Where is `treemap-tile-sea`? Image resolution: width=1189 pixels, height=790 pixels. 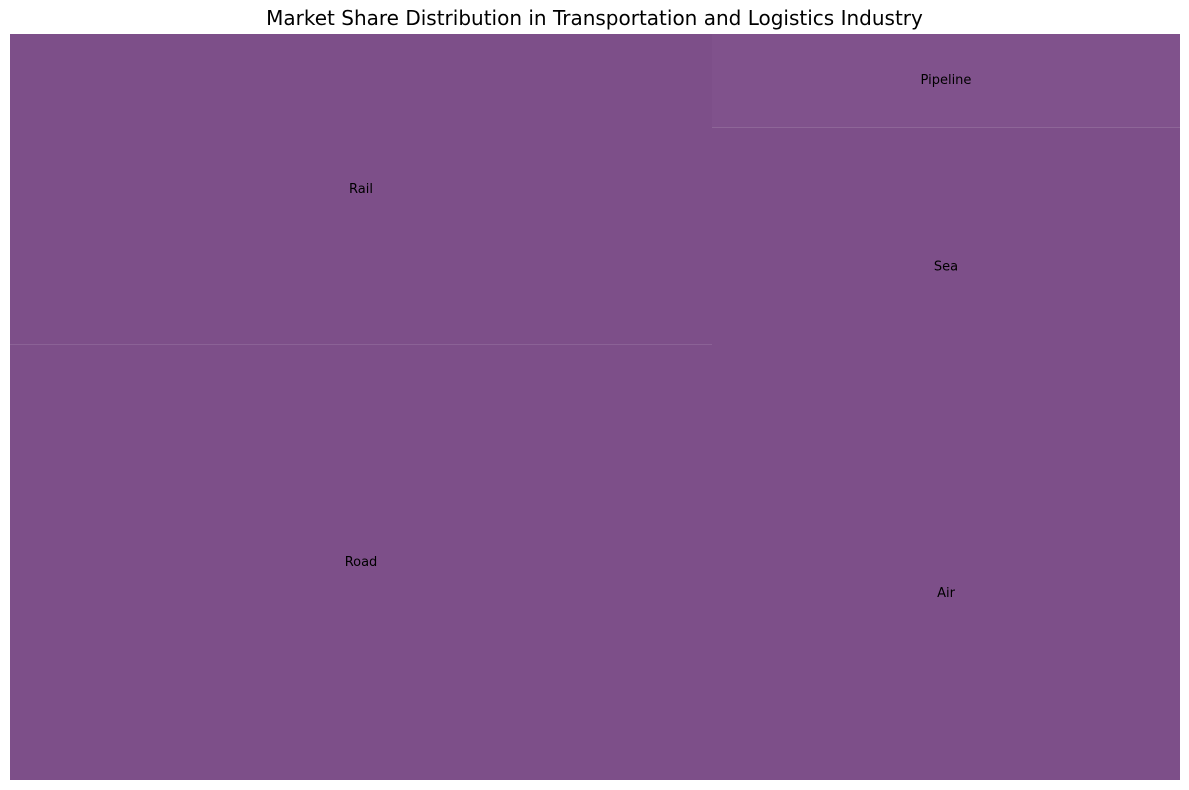 treemap-tile-sea is located at coordinates (946, 267).